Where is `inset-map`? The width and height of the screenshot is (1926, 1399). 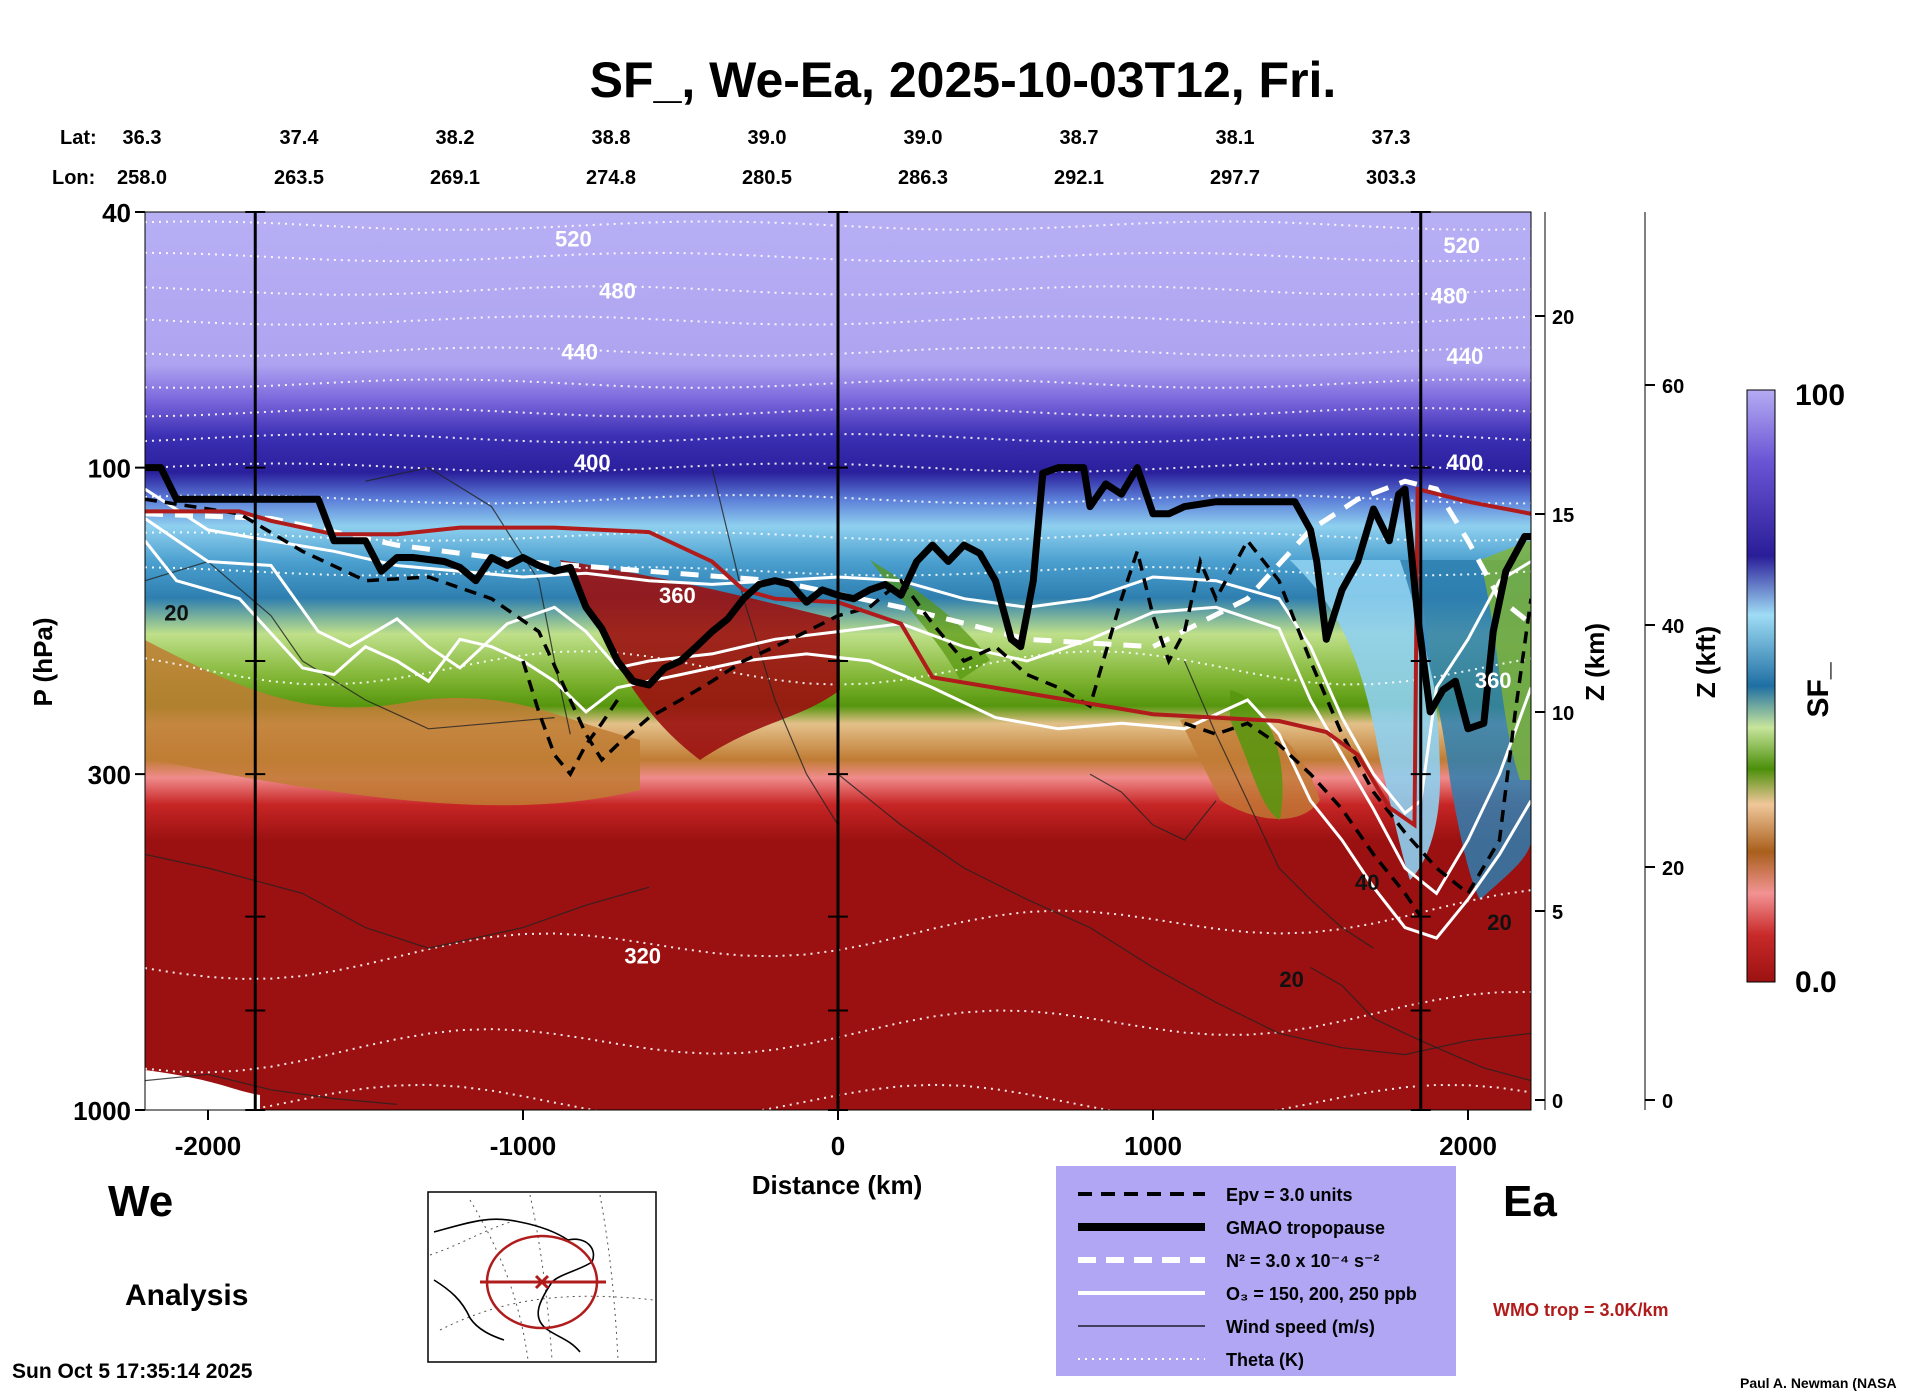
inset-map is located at coordinates (542, 1277).